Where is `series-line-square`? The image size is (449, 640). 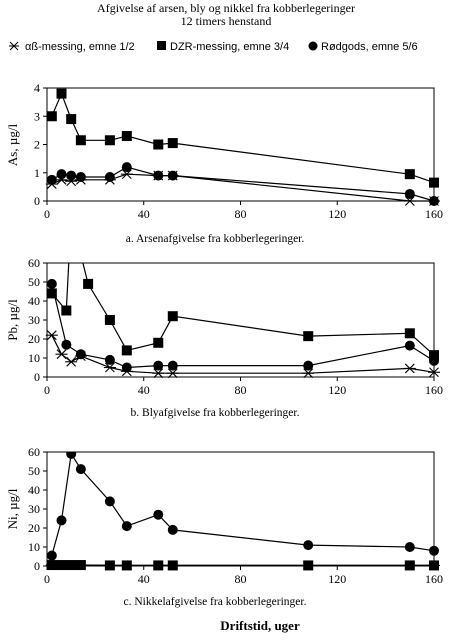 series-line-square is located at coordinates (243, 138).